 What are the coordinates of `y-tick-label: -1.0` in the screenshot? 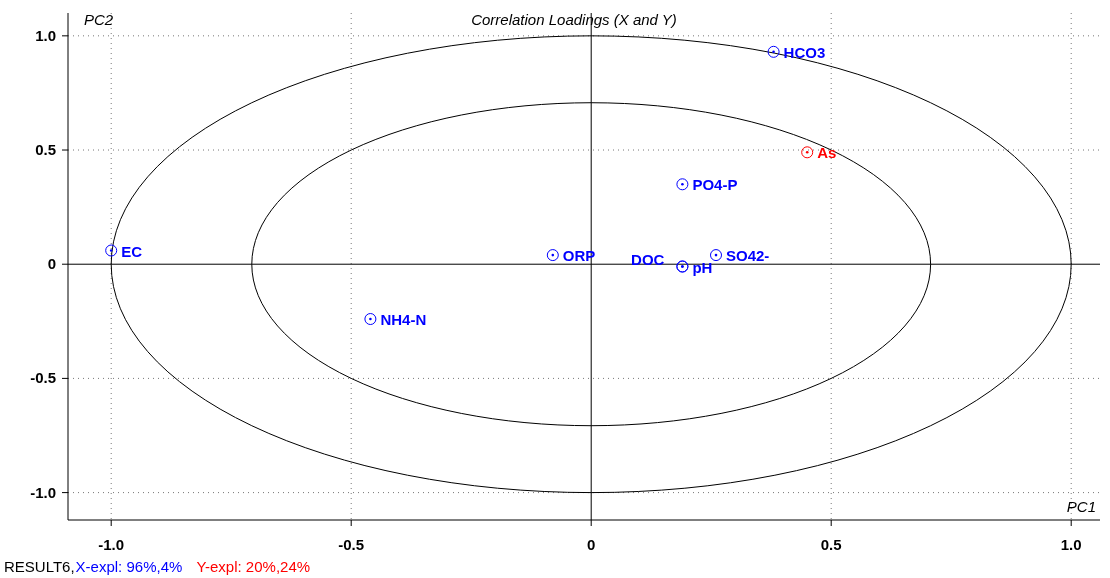 It's located at (43, 492).